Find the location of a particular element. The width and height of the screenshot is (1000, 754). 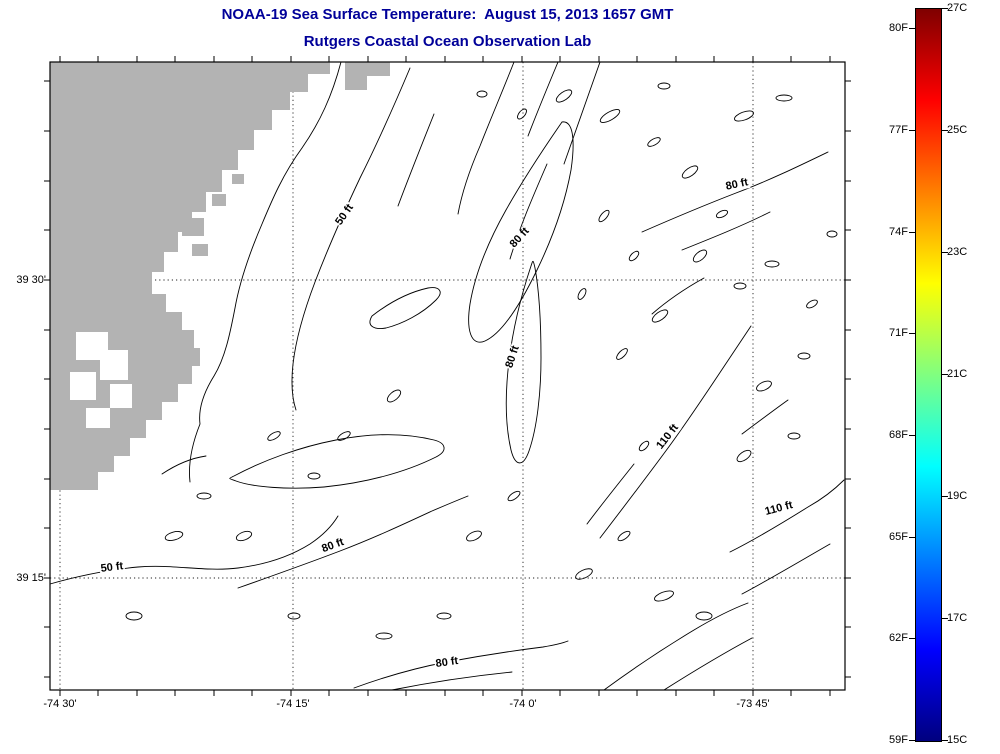

colorbar-c-label-17: 17C is located at coordinates (957, 618).